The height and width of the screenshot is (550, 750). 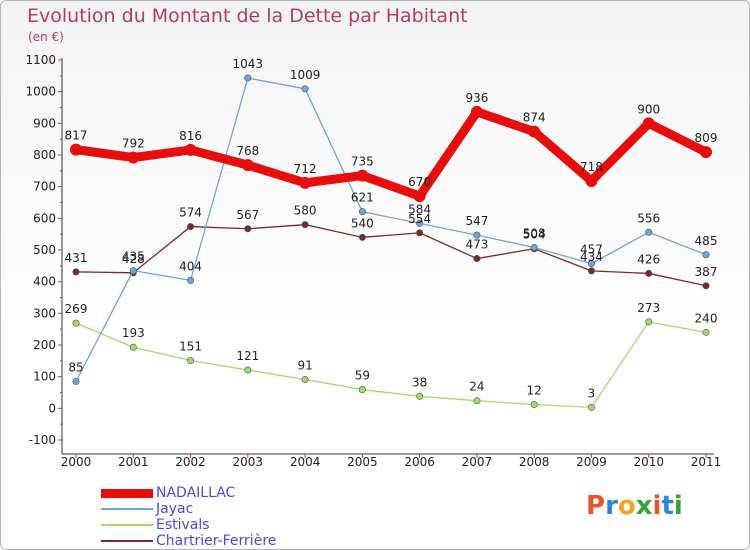 I want to click on data-label: 580, so click(x=305, y=211).